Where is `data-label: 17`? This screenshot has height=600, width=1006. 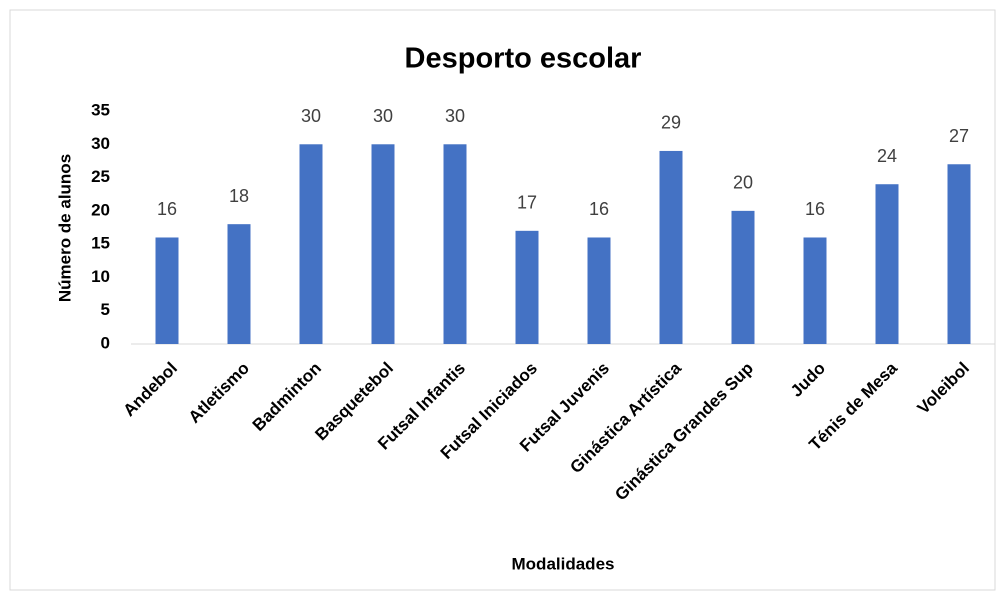 data-label: 17 is located at coordinates (527, 203).